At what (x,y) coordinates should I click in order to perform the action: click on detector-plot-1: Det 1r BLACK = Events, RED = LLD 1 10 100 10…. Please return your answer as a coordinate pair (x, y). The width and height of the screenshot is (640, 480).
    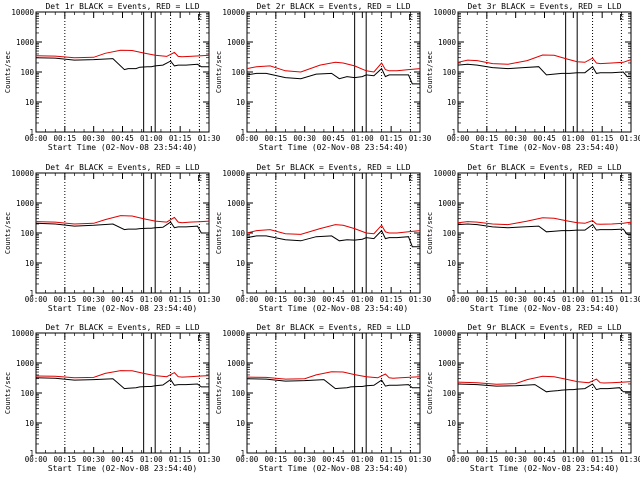
    Looking at the image, I should click on (112, 77).